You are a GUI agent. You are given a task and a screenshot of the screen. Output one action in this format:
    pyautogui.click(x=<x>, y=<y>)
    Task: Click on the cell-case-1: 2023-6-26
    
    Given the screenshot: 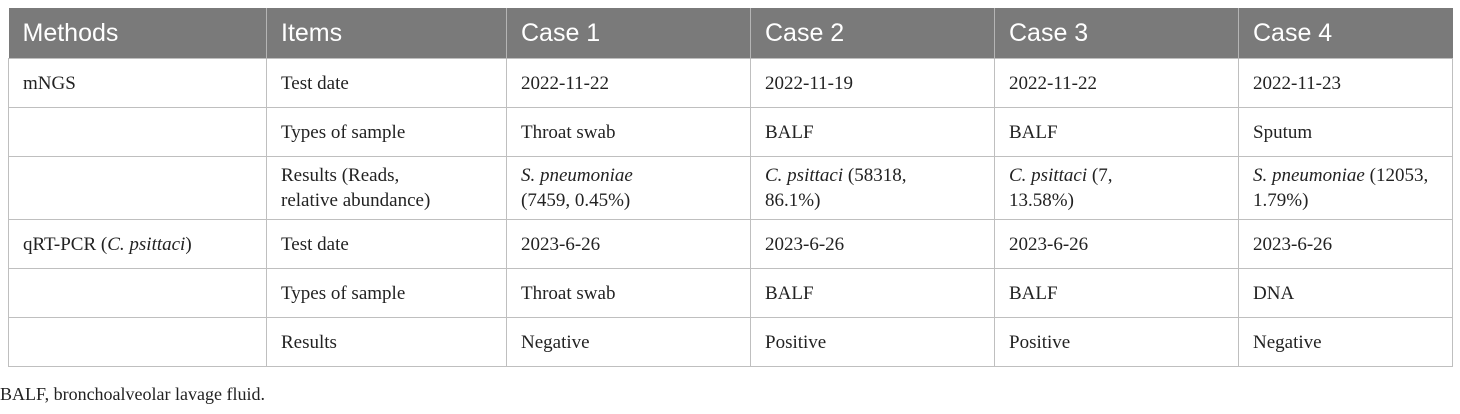 What is the action you would take?
    pyautogui.click(x=628, y=244)
    